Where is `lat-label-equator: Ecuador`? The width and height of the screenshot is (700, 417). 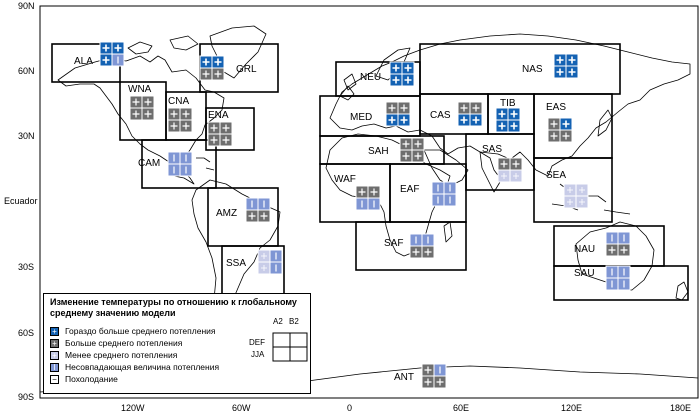 lat-label-equator: Ecuador is located at coordinates (21, 201).